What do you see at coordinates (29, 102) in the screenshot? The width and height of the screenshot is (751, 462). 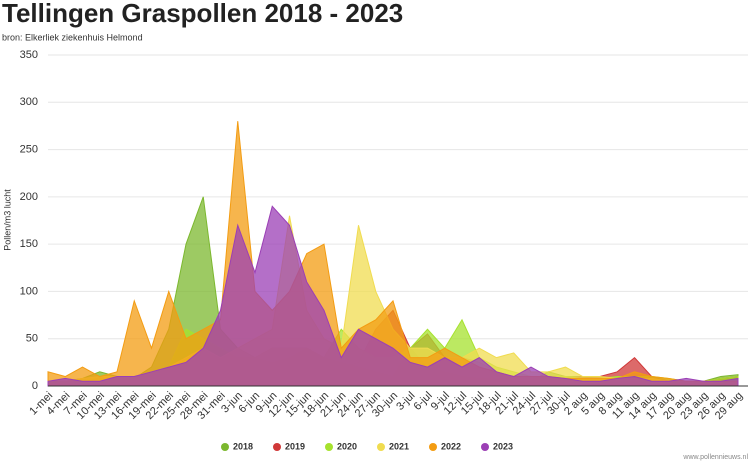 I see `y-tick-label: 300` at bounding box center [29, 102].